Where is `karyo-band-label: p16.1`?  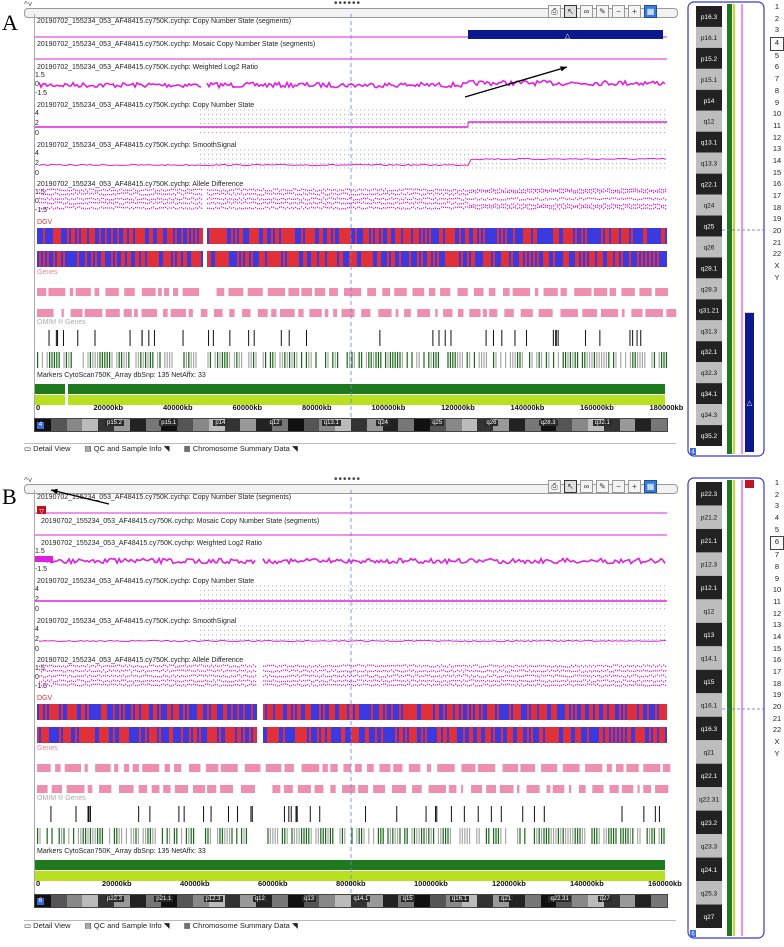 karyo-band-label: p16.1 is located at coordinates (709, 38).